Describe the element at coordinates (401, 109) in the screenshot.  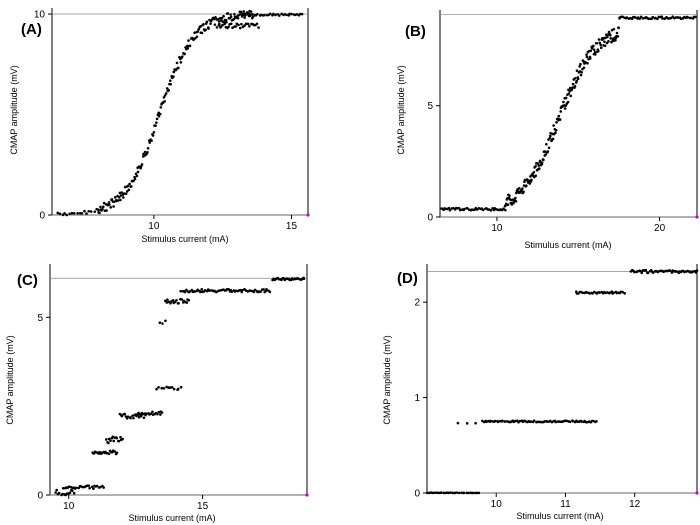
I see `y-axis-title-b: CMAP amplitude (mV)` at that location.